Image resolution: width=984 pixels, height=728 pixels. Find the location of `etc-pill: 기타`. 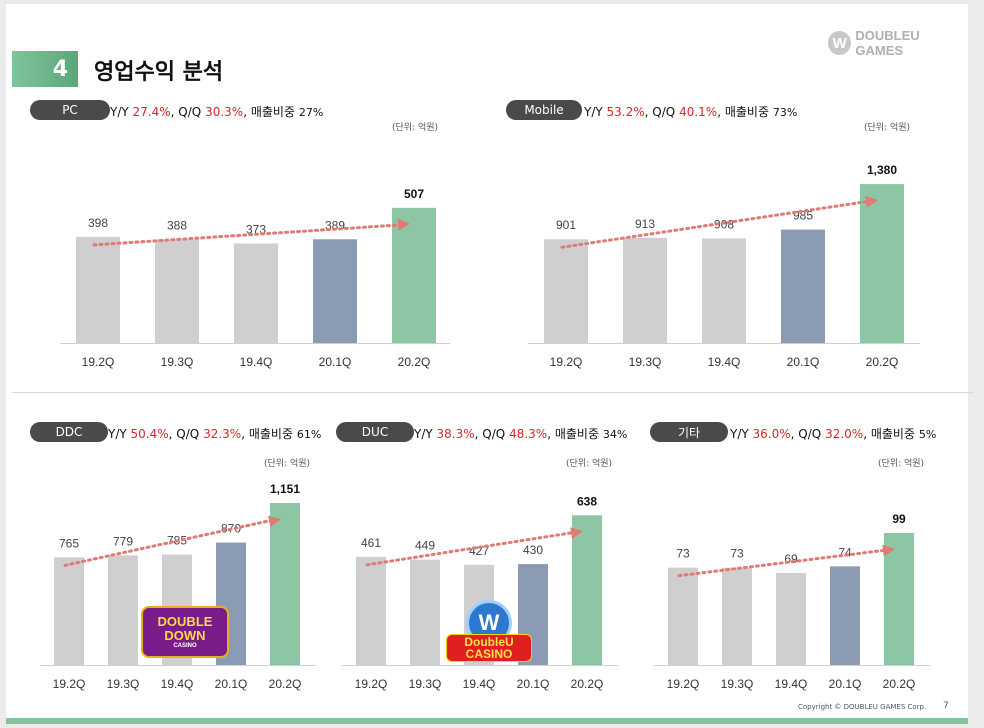

etc-pill: 기타 is located at coordinates (689, 432).